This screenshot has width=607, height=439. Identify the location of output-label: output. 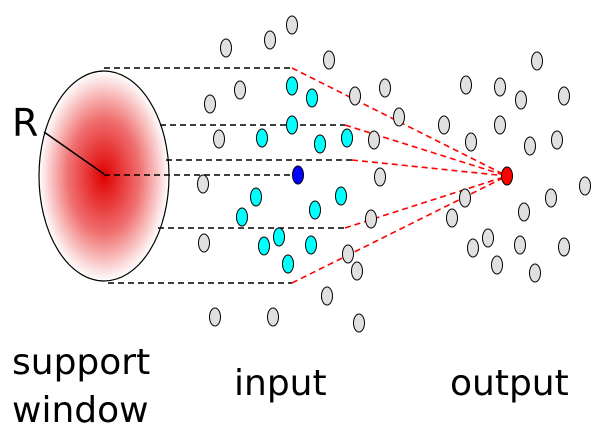
(509, 383).